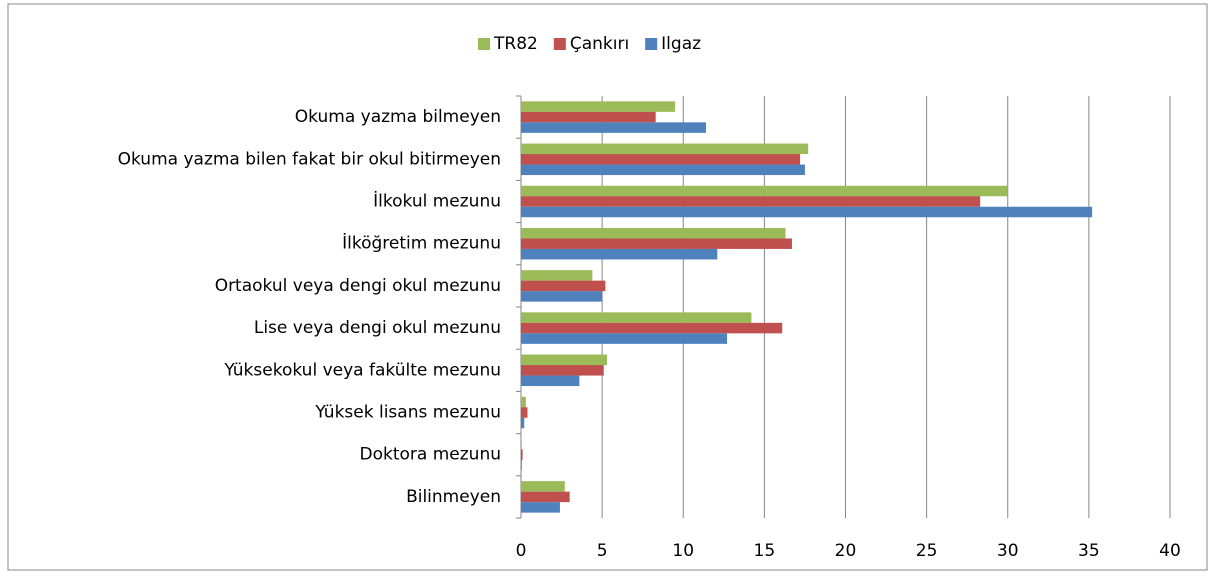 This screenshot has width=1215, height=579. I want to click on legend-label: Çankırı, so click(599, 44).